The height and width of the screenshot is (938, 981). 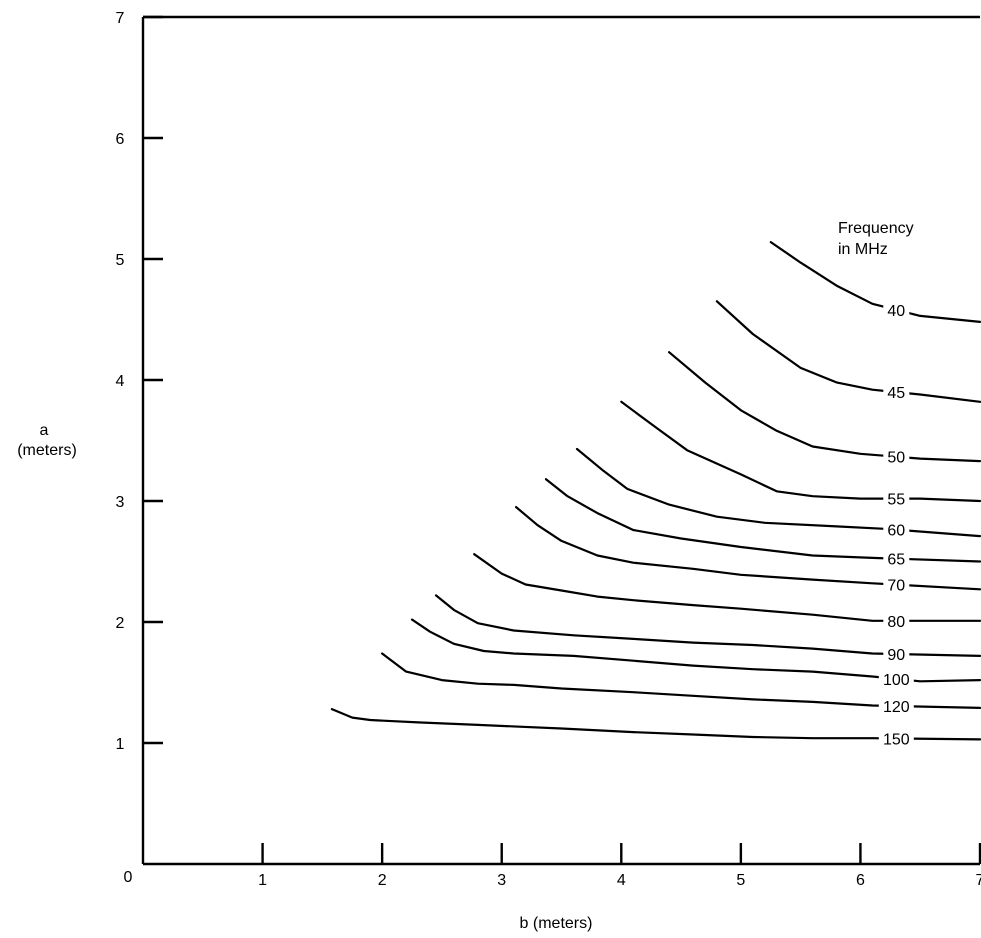 I want to click on contour-label-90mhz: 90, so click(x=896, y=655).